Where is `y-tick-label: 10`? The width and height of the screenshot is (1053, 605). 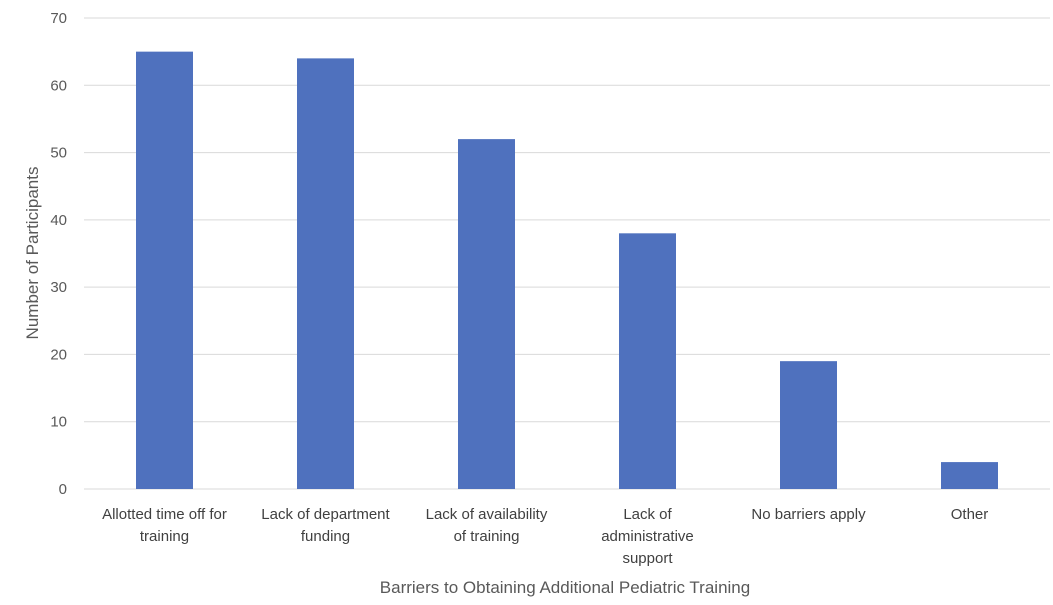
y-tick-label: 10 is located at coordinates (58, 422).